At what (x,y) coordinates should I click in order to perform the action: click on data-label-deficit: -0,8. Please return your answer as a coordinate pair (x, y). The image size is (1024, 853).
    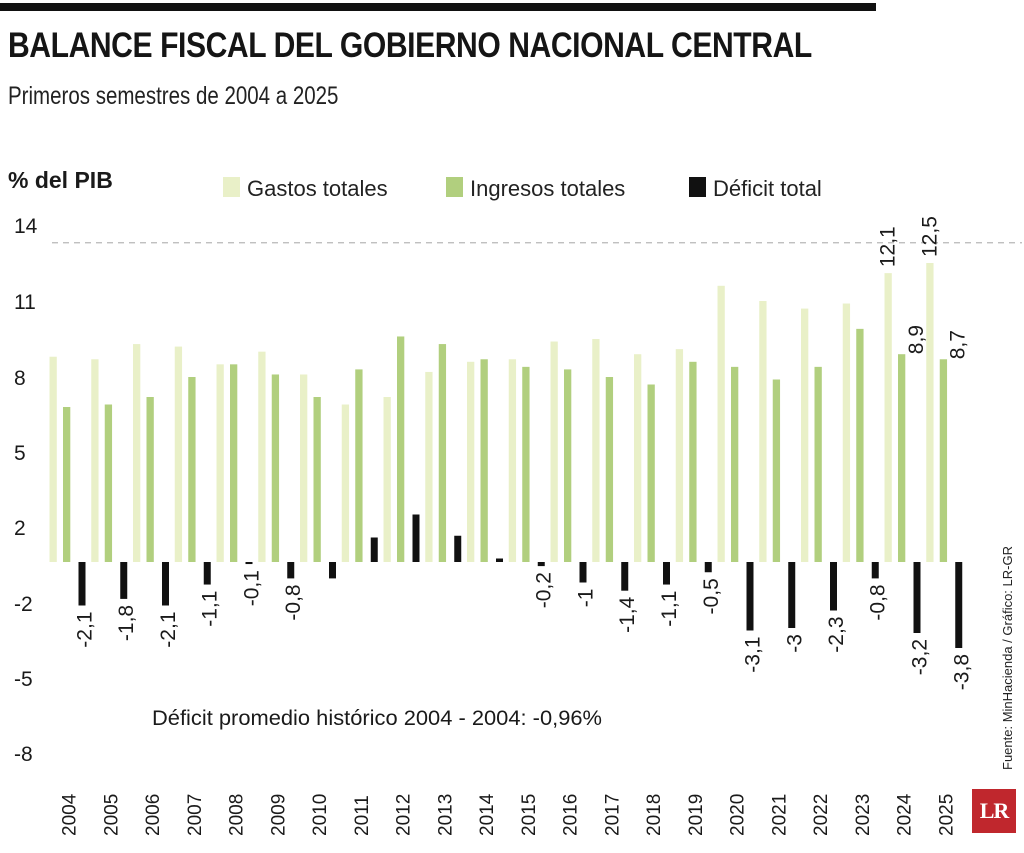
    Looking at the image, I should click on (878, 602).